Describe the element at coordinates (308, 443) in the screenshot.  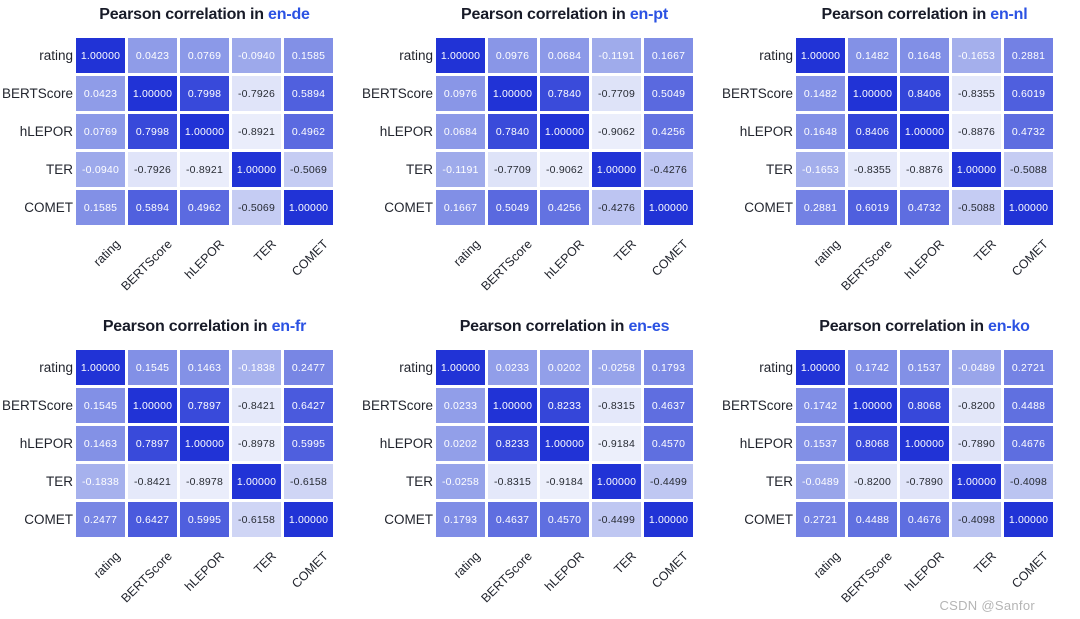
I see `heatmap-cell: 0.5995` at that location.